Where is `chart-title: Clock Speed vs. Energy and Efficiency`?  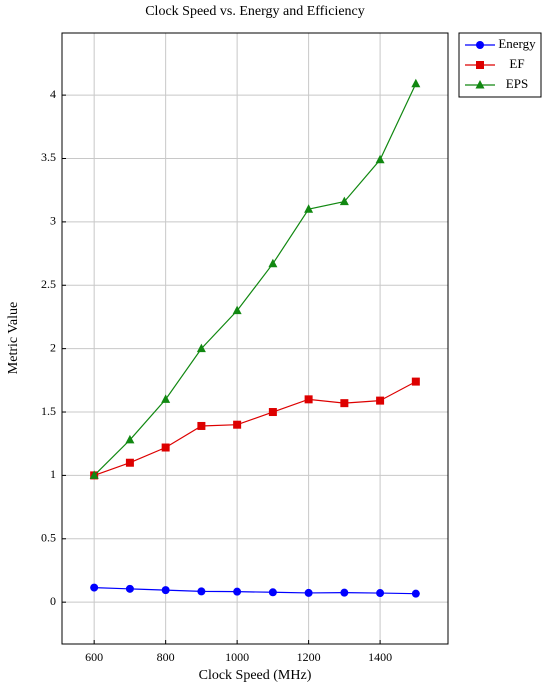 chart-title: Clock Speed vs. Energy and Efficiency is located at coordinates (255, 11).